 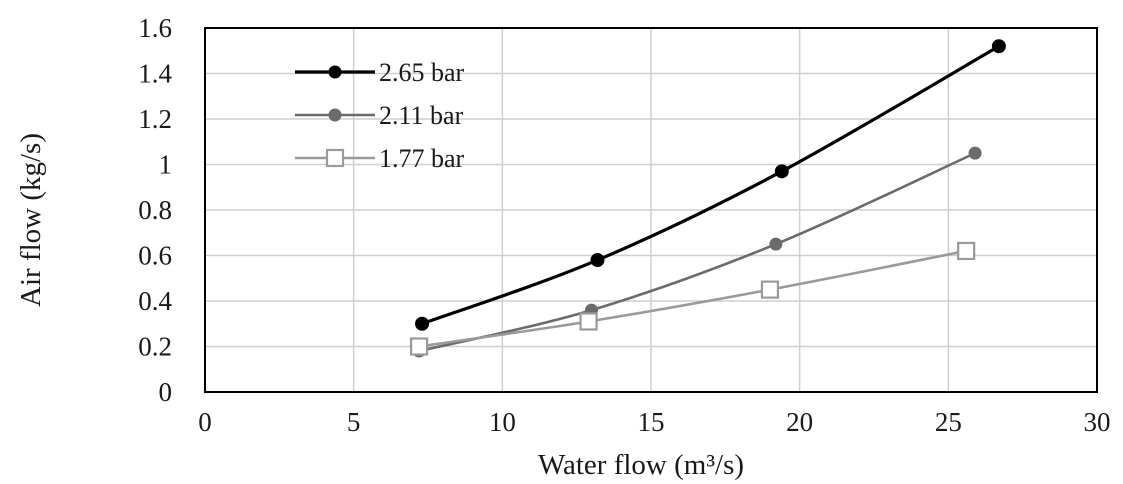 What do you see at coordinates (641, 465) in the screenshot?
I see `x-axis-title: Water flow (m³/s)` at bounding box center [641, 465].